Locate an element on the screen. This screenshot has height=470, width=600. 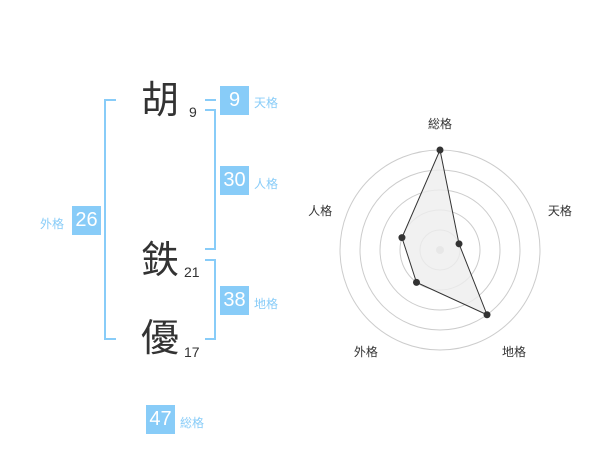
radar-area is located at coordinates (444, 232).